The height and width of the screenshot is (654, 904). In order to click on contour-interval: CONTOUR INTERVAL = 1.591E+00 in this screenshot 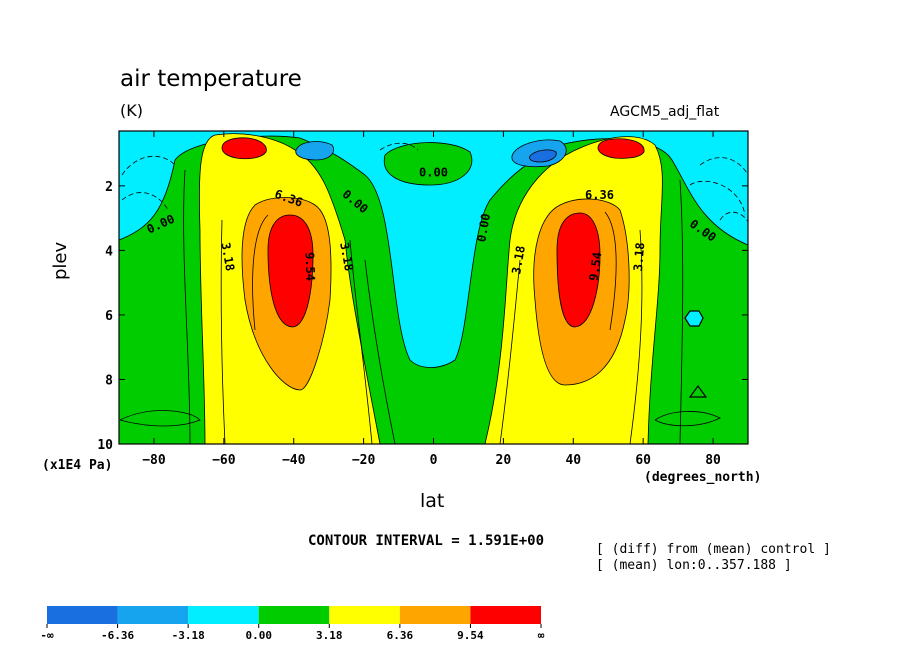, I will do `click(426, 541)`.